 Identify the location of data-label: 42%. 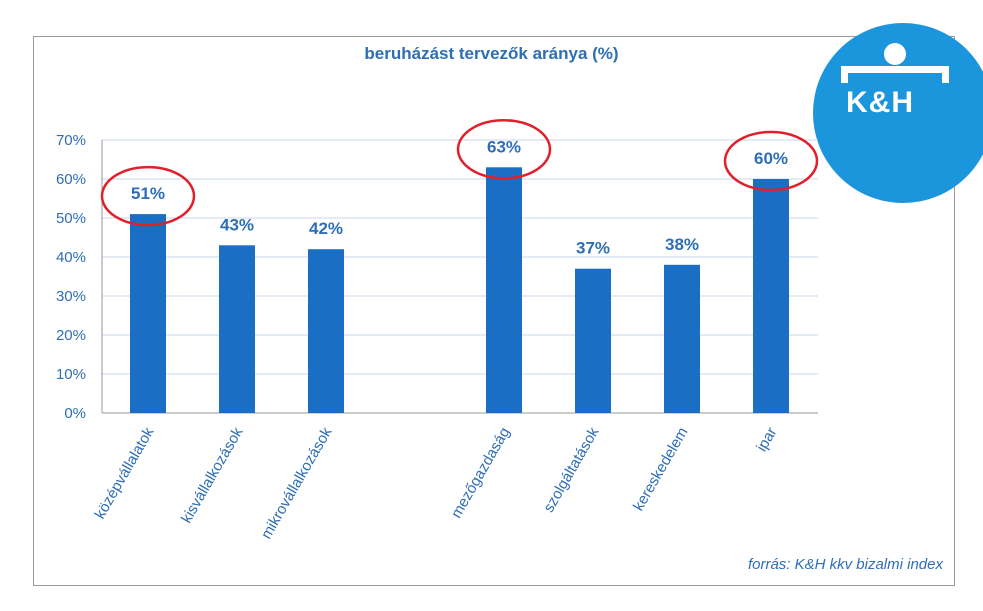
(326, 228).